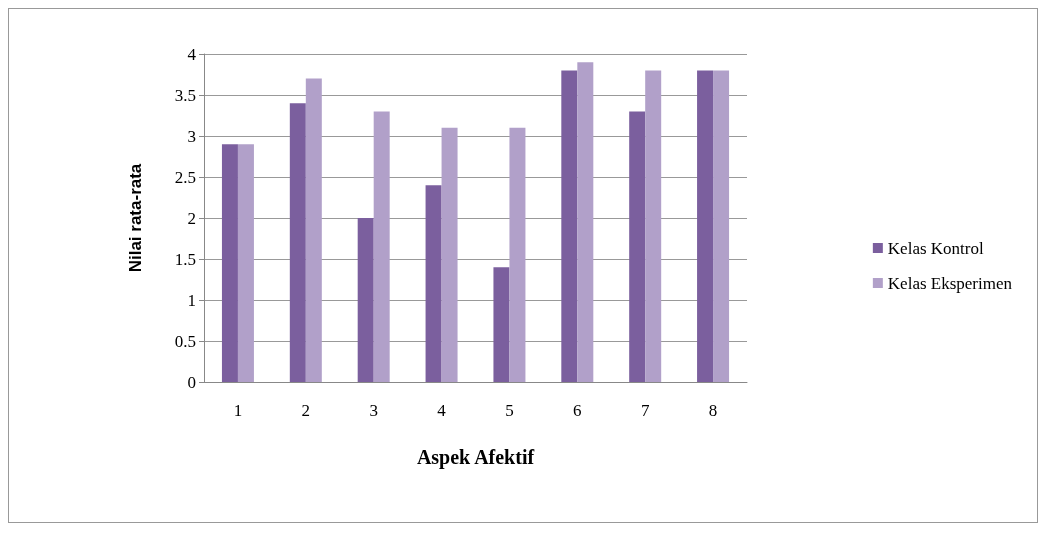 Image resolution: width=1048 pixels, height=535 pixels. What do you see at coordinates (577, 410) in the screenshot?
I see `x-tick-label: 6` at bounding box center [577, 410].